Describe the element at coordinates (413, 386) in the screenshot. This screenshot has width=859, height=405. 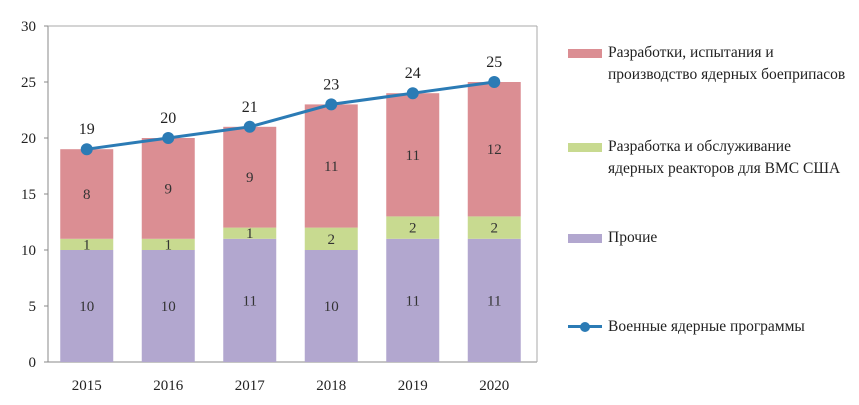
I see `x-tick-label: 2019` at that location.